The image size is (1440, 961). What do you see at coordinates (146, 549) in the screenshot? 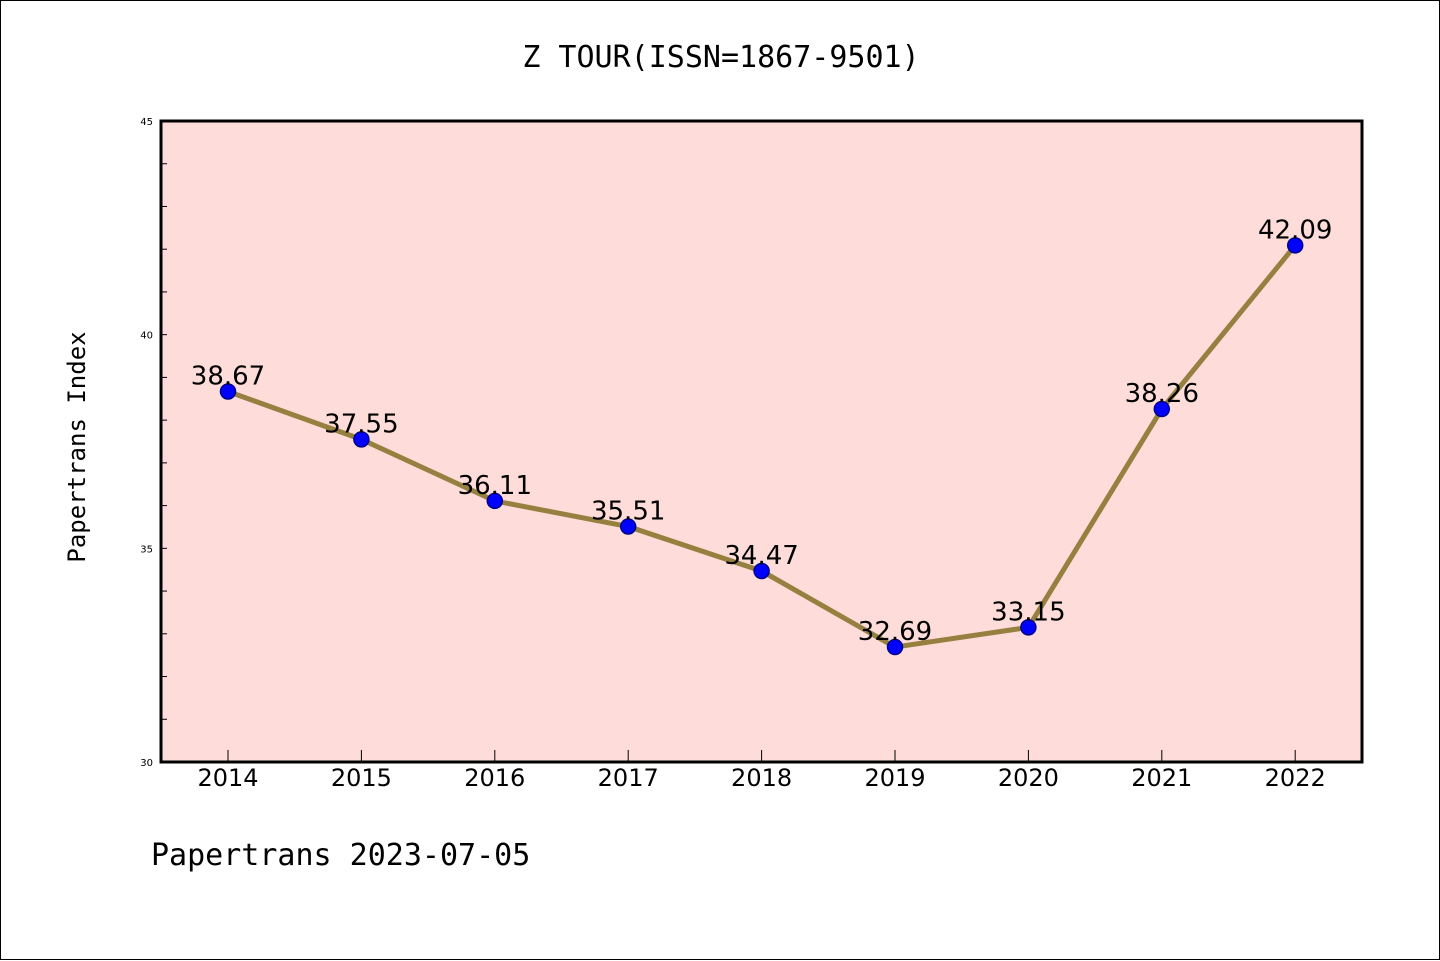
I see `y-tick-label: 35` at bounding box center [146, 549].